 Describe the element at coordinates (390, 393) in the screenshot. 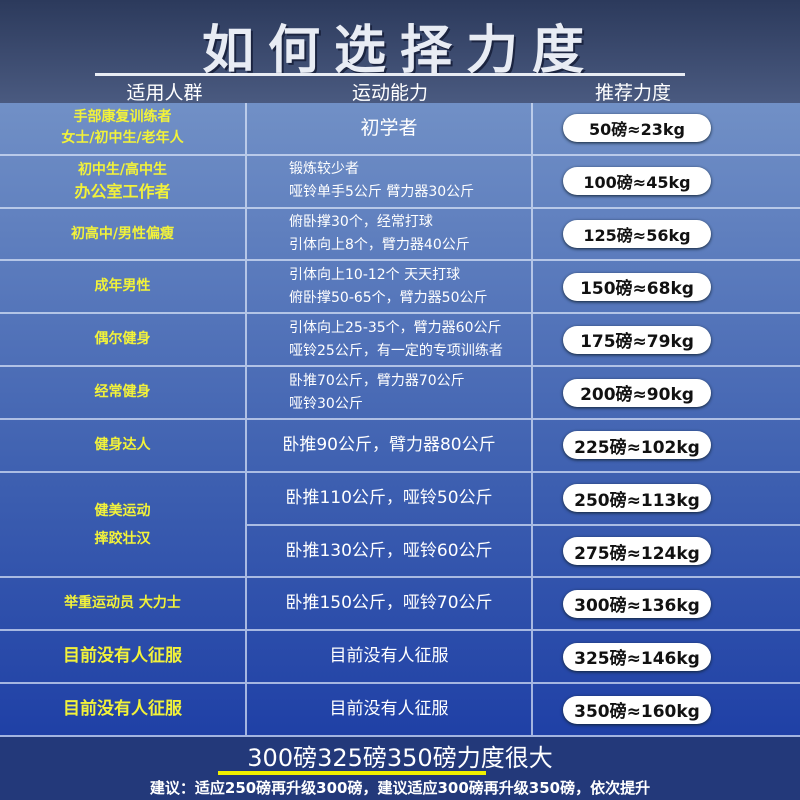

I see `ability-cell: 卧推70公斤，臂力器70公斤 哑铃30公斤` at that location.